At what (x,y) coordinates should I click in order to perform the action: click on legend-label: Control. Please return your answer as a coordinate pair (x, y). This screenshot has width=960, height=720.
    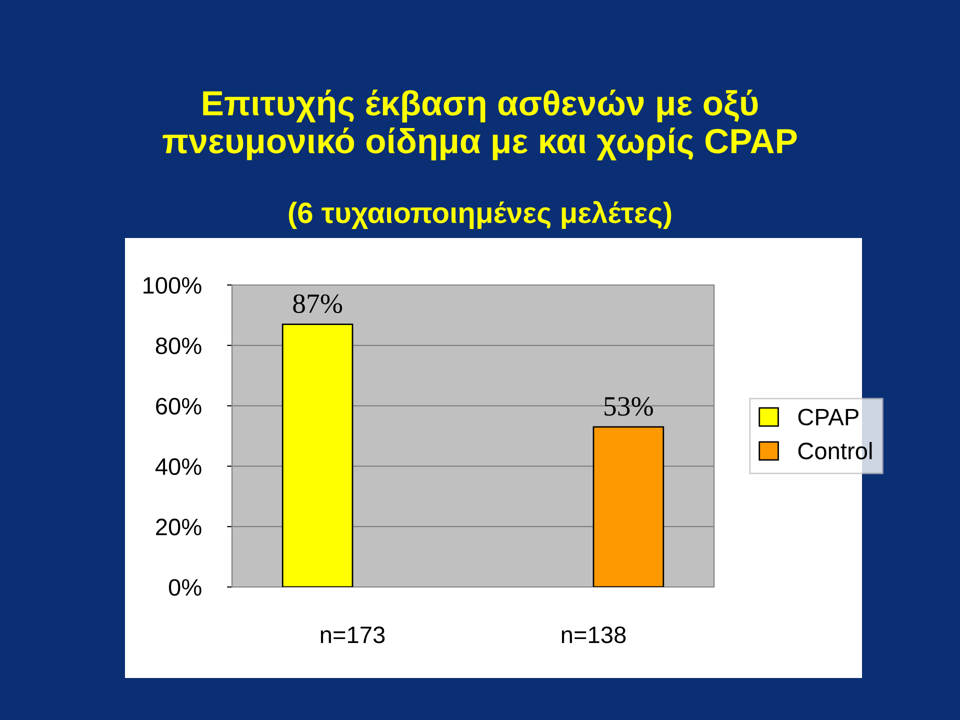
    Looking at the image, I should click on (835, 451).